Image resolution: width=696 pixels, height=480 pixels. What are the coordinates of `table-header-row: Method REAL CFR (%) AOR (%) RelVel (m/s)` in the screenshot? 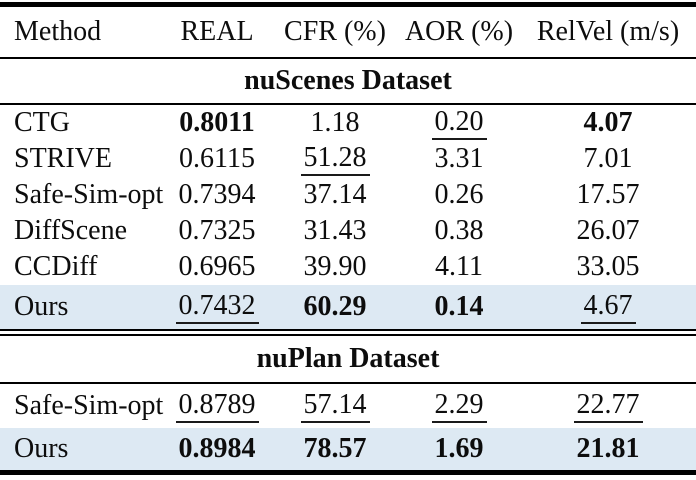 It's located at (348, 32).